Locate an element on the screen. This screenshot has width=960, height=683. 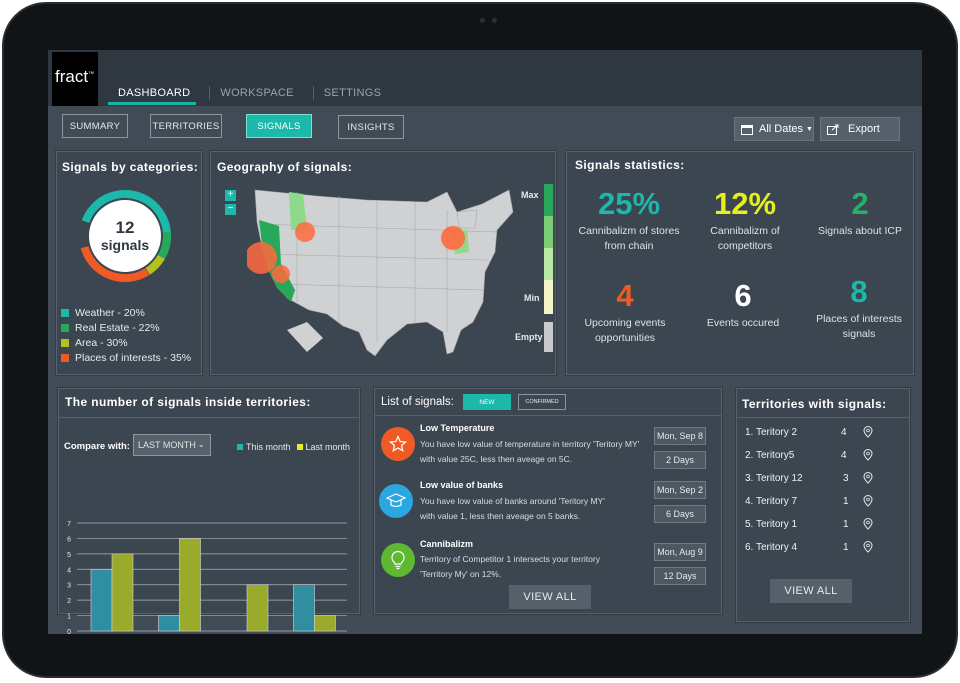
legend-swatch-this-month is located at coordinates (240, 447).